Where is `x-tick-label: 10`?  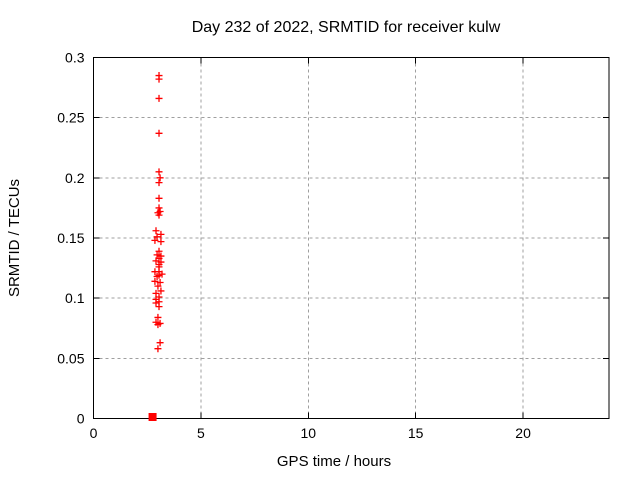 x-tick-label: 10 is located at coordinates (309, 433).